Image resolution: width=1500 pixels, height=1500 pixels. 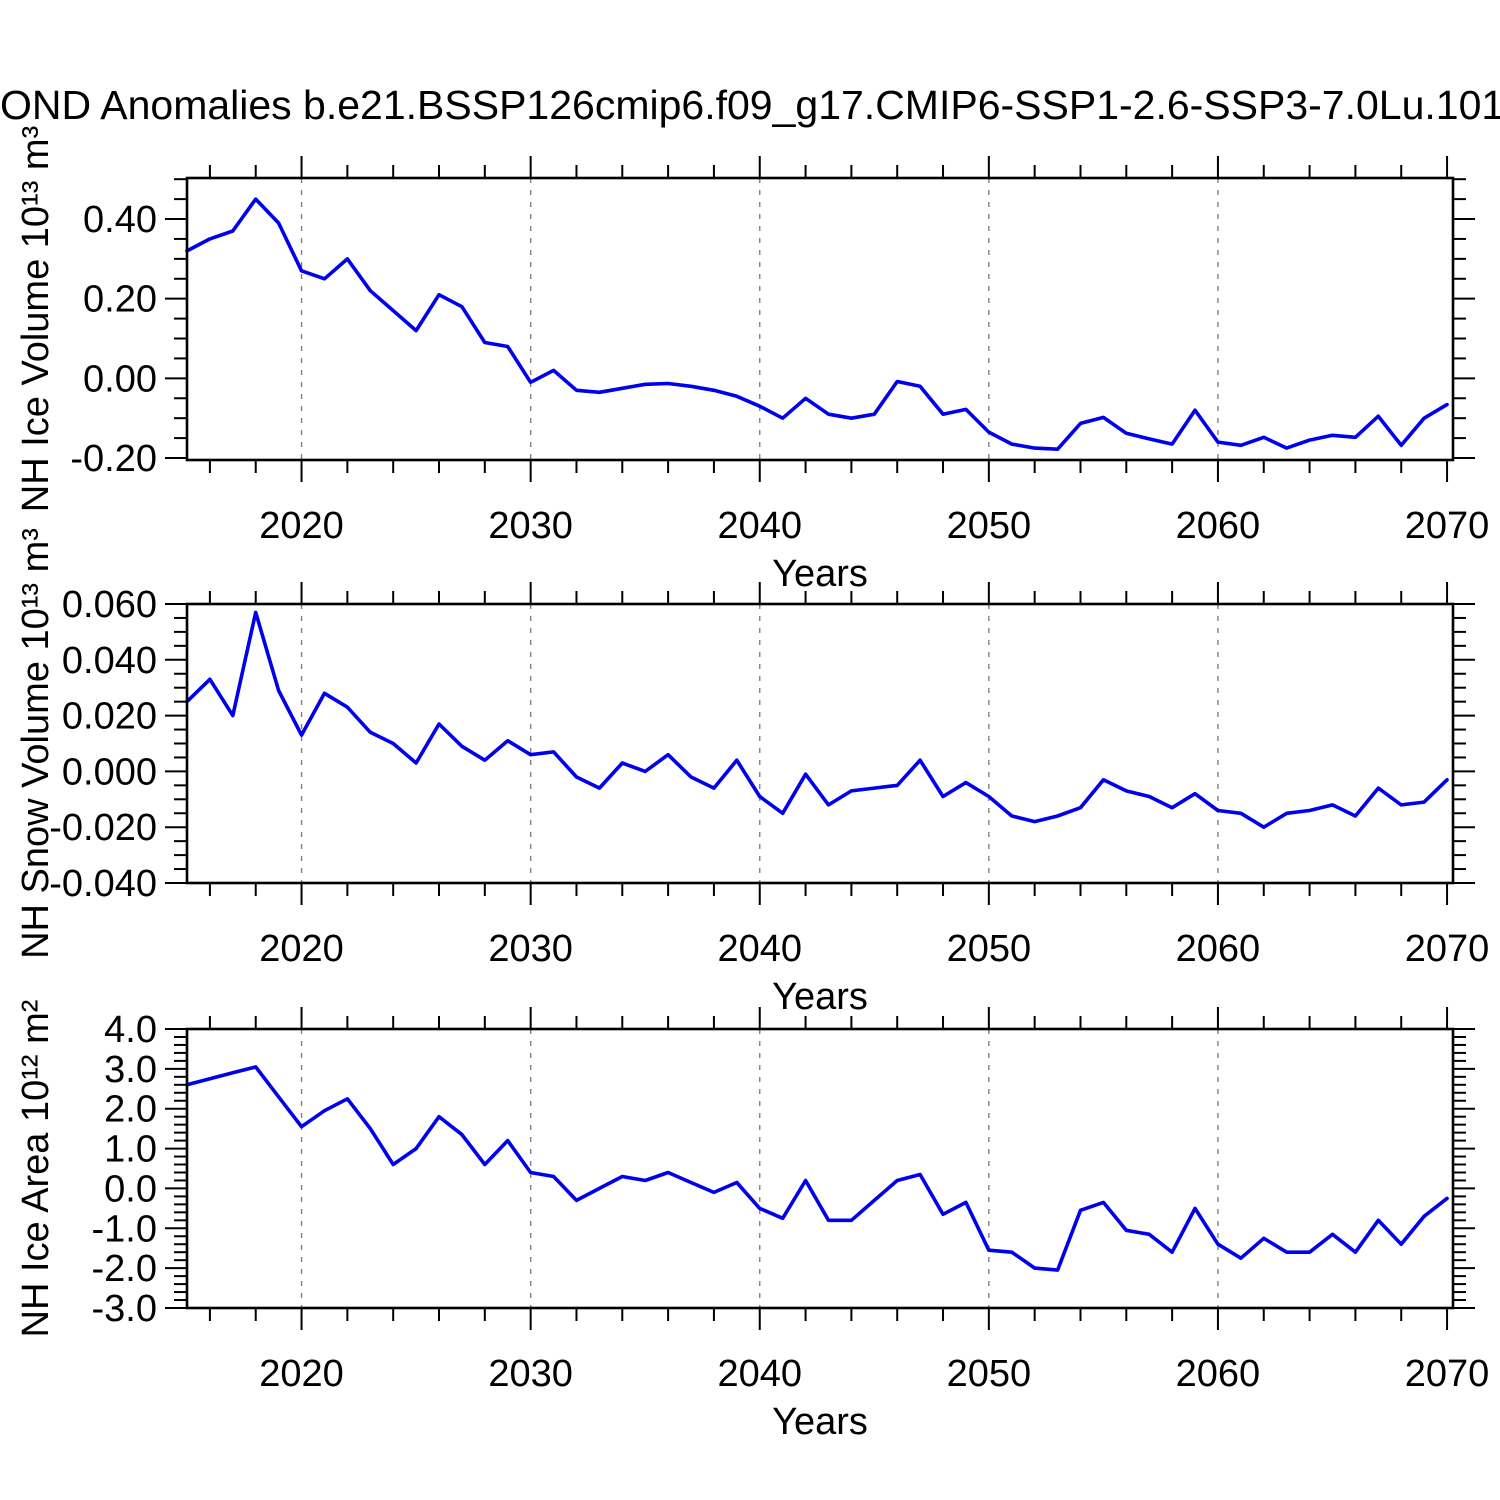 What do you see at coordinates (130, 1110) in the screenshot?
I see `y-tick-label: 2.0` at bounding box center [130, 1110].